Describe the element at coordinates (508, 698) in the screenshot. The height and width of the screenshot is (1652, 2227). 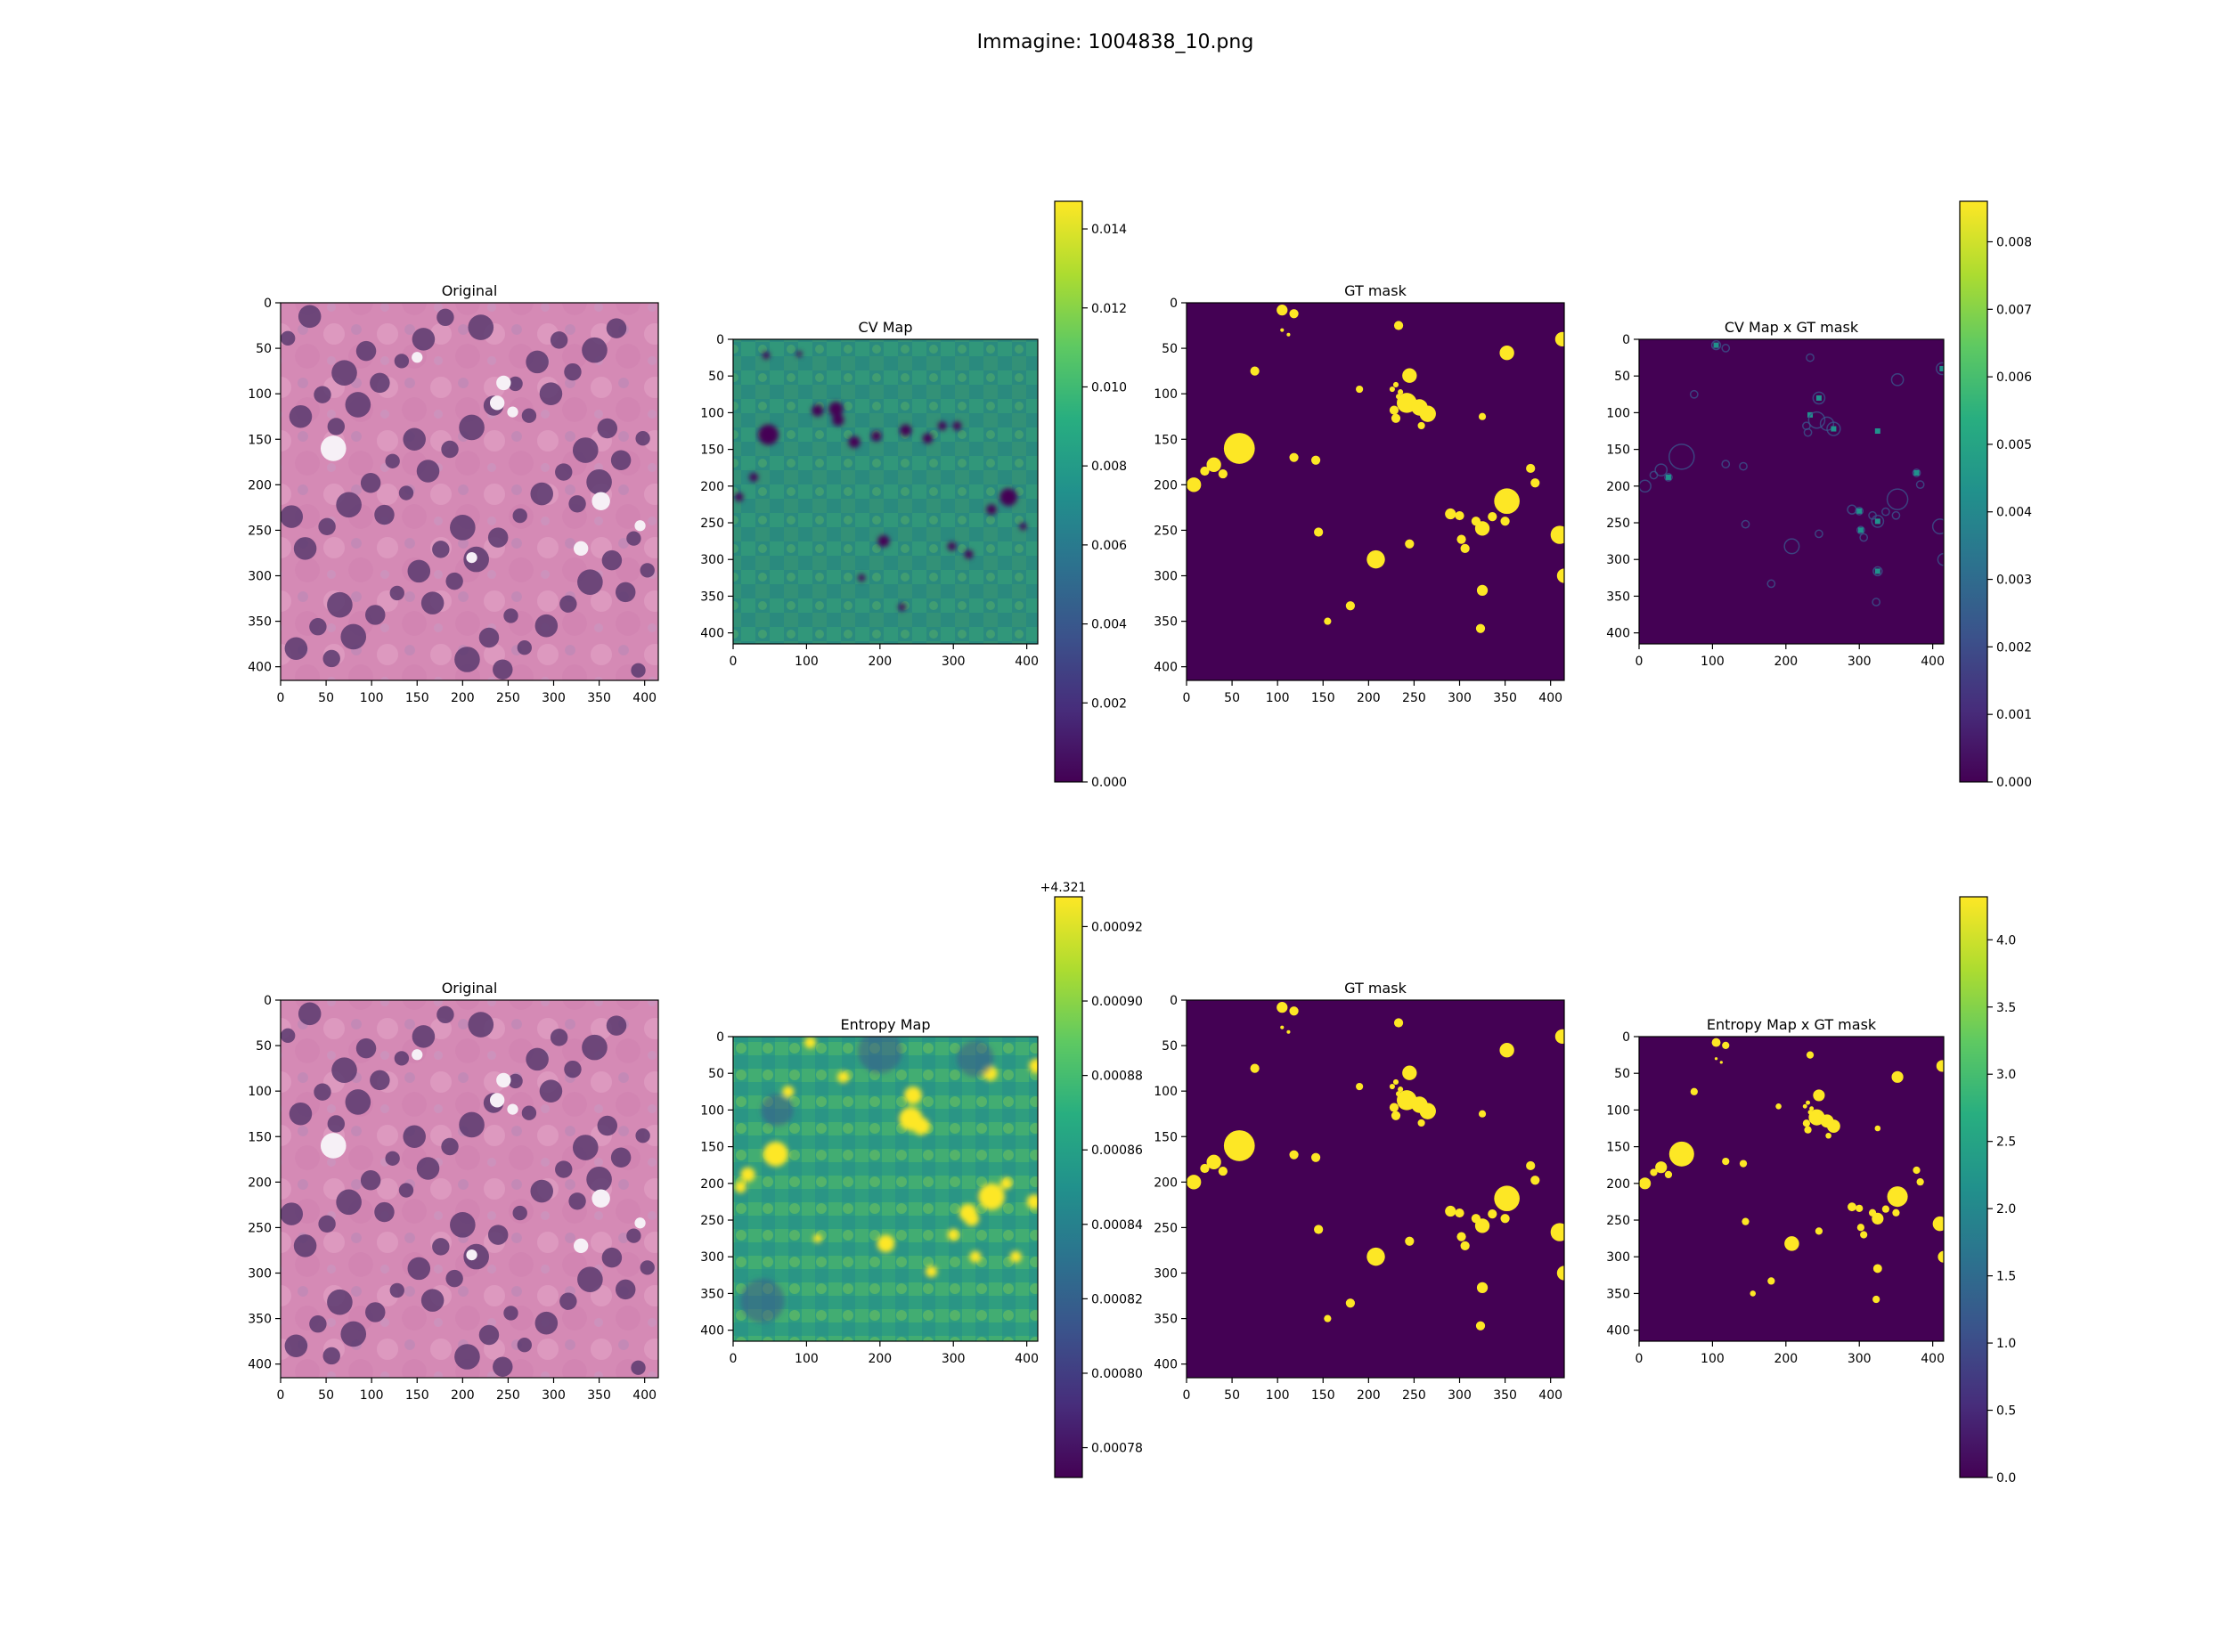
I see `x-tick-label: 250` at that location.